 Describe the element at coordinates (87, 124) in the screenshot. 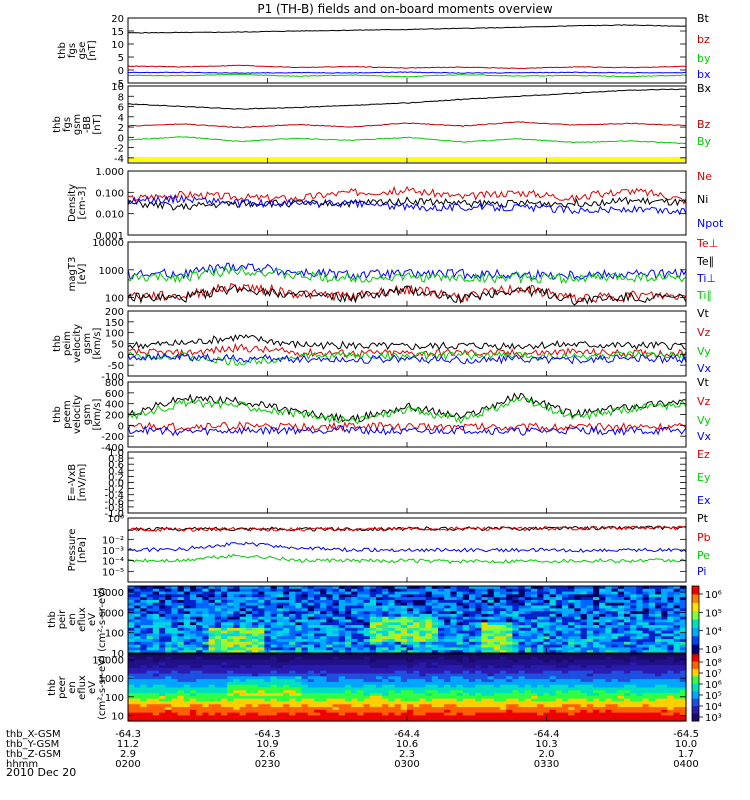

I see `y-axis-label: -BB` at that location.